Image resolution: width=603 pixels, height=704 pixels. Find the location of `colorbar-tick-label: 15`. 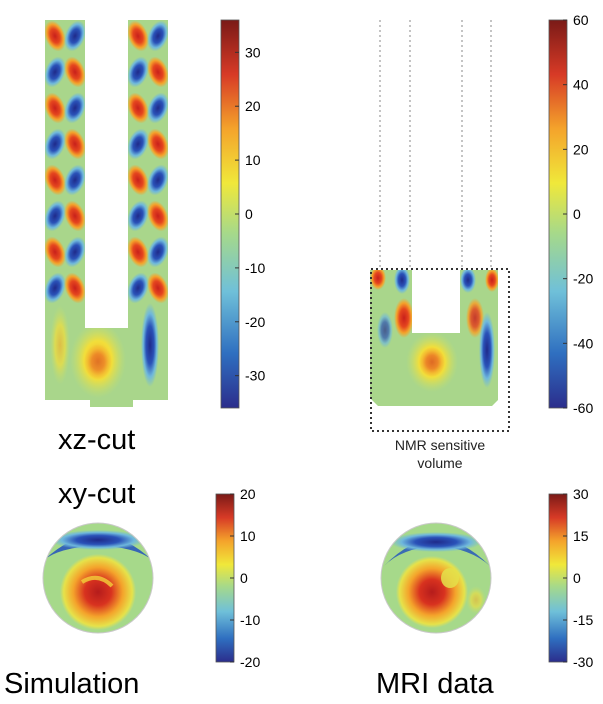

colorbar-tick-label: 15 is located at coordinates (581, 536).